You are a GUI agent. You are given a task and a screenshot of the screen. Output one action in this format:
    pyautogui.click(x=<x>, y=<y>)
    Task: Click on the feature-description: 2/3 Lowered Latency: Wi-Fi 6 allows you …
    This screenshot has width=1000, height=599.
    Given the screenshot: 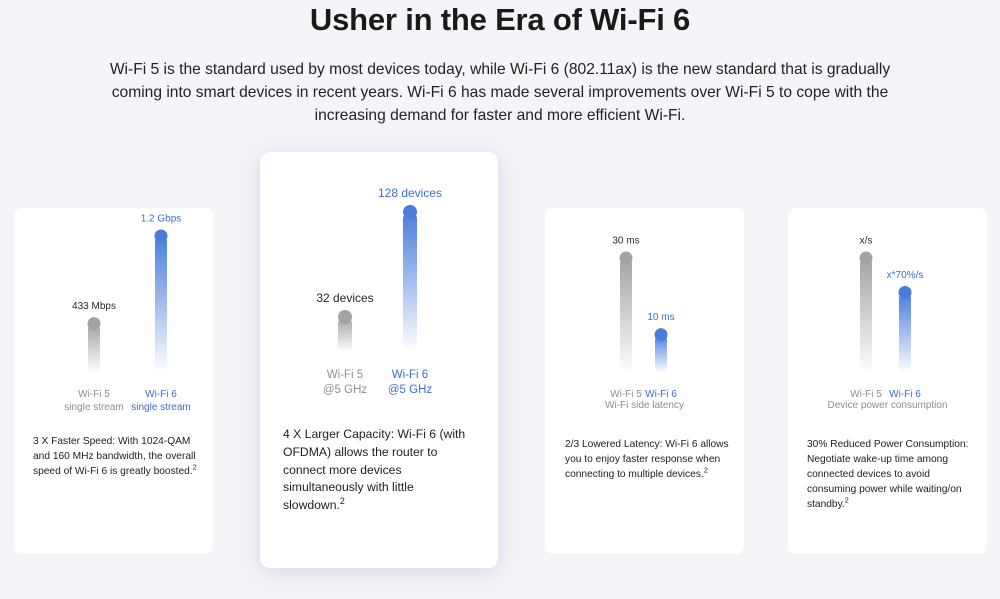 What is the action you would take?
    pyautogui.click(x=650, y=459)
    